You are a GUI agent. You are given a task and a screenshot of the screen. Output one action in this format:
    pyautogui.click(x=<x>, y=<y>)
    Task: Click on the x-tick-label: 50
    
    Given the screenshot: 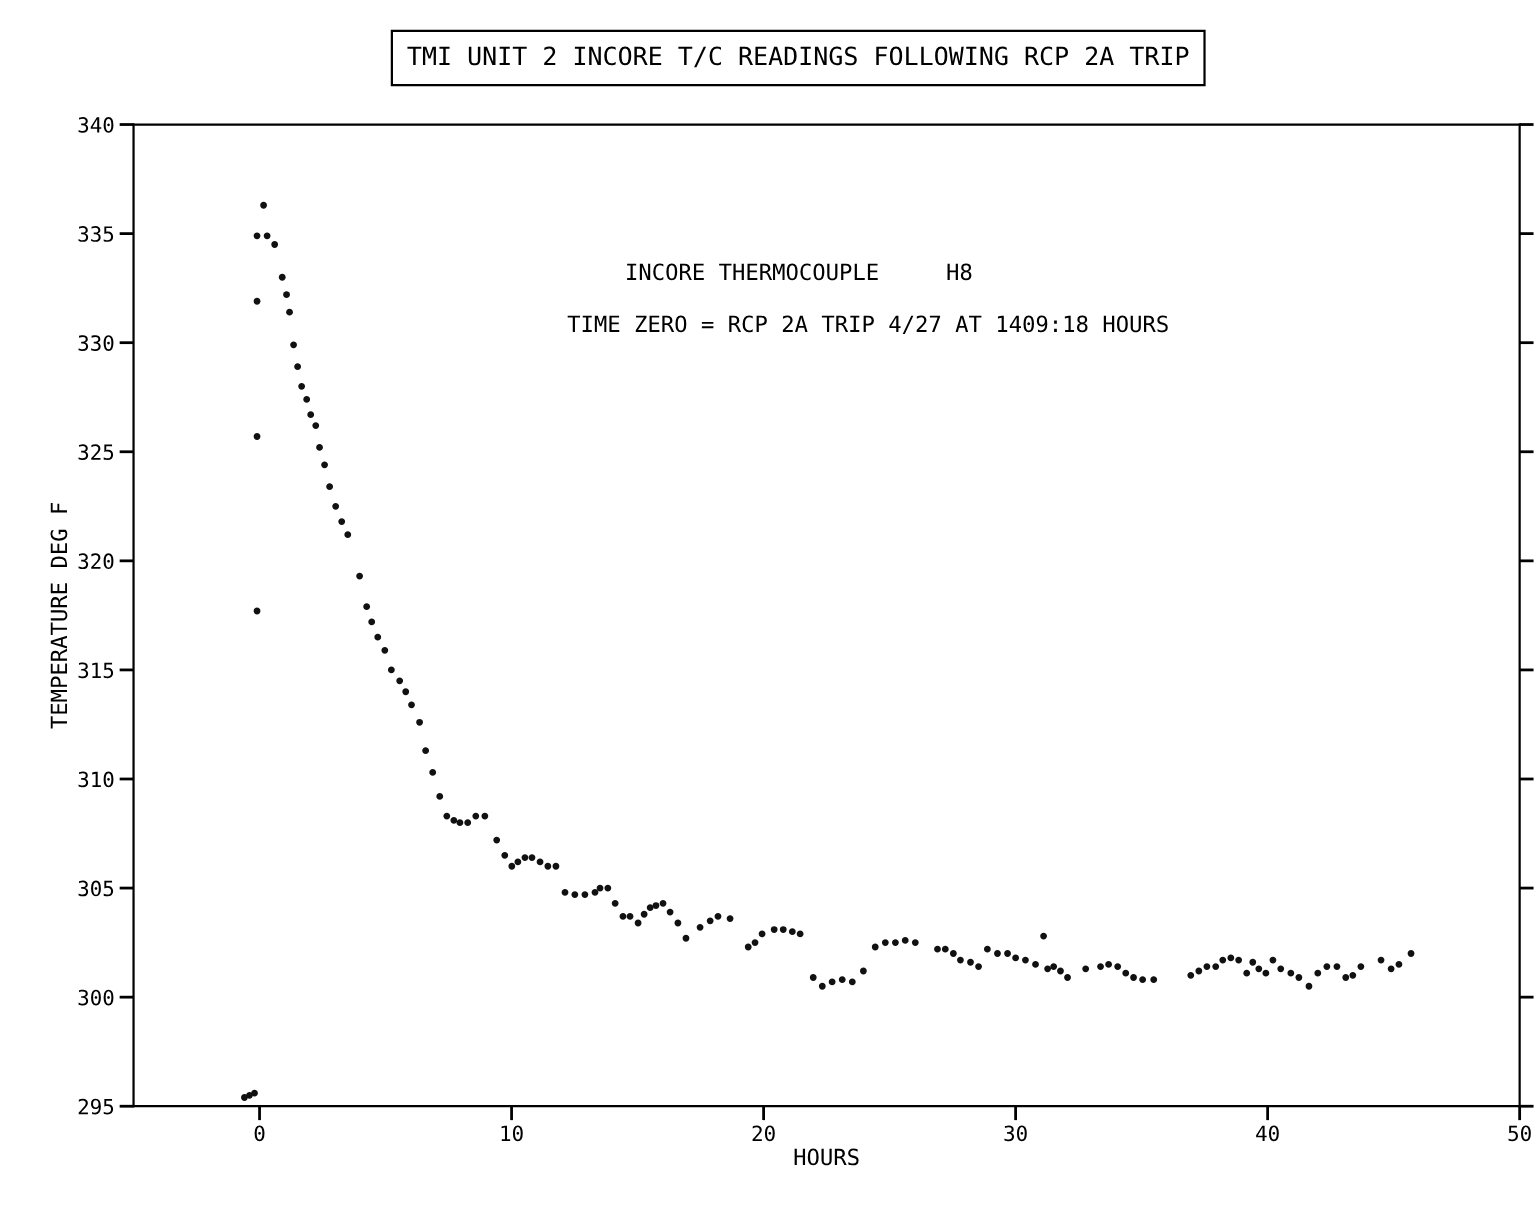 What is the action you would take?
    pyautogui.click(x=1519, y=1133)
    